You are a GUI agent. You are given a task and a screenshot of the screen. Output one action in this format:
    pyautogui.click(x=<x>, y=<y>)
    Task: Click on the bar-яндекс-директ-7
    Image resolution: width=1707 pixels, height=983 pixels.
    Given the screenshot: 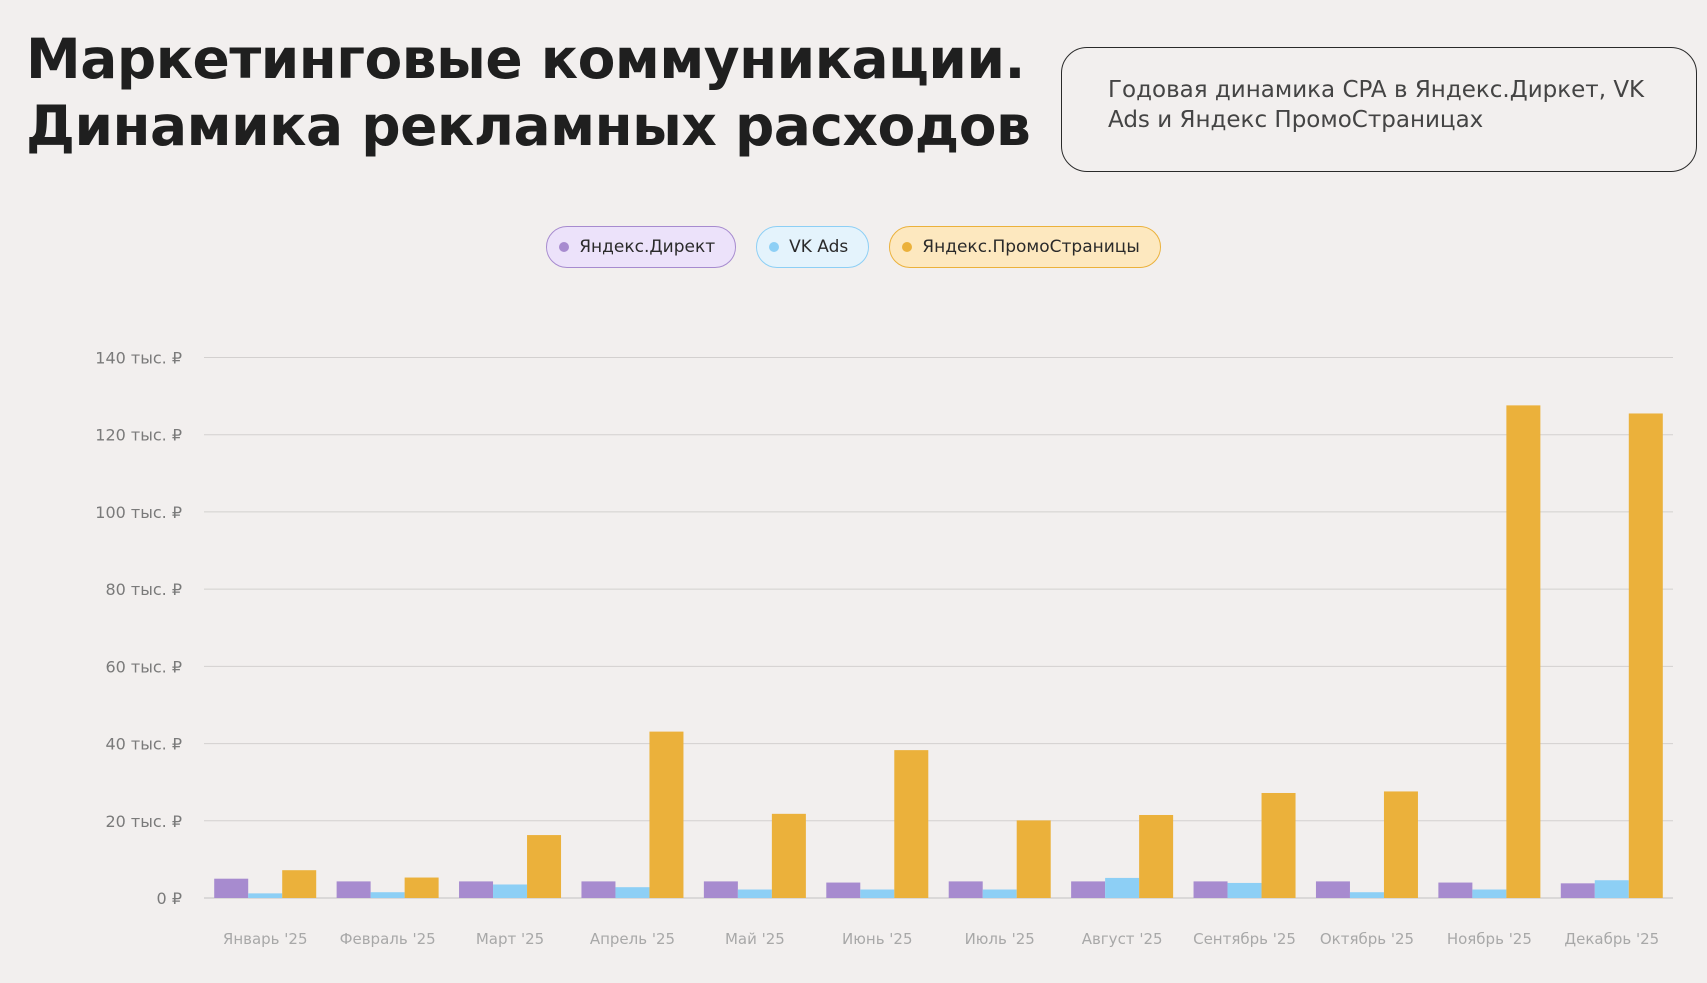 What is the action you would take?
    pyautogui.click(x=965, y=889)
    